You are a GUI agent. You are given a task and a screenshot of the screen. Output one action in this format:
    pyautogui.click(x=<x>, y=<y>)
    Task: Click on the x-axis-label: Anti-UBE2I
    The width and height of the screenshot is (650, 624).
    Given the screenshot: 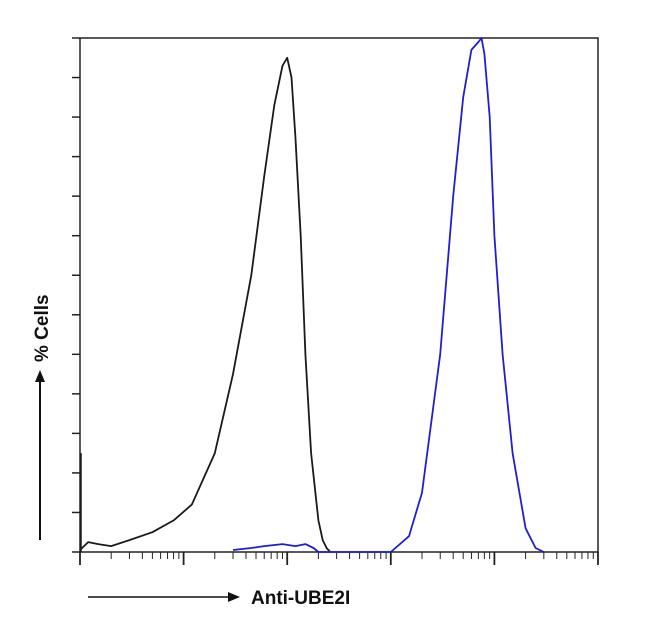 What is the action you would take?
    pyautogui.click(x=300, y=598)
    